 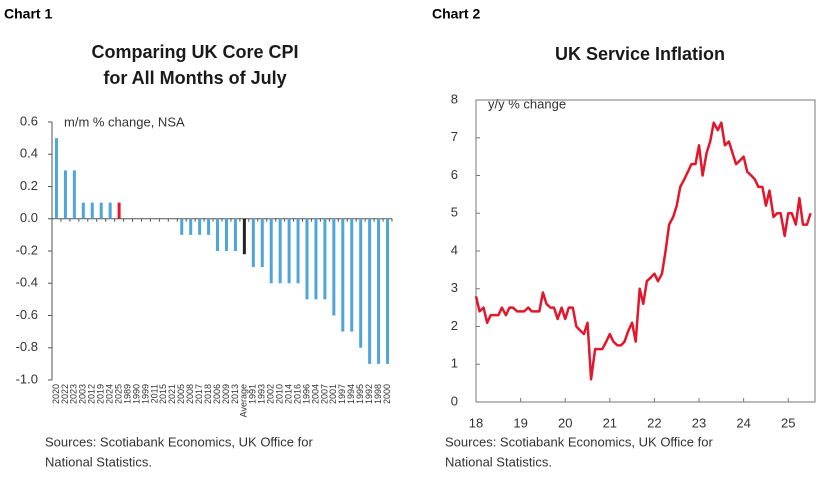 What do you see at coordinates (194, 52) in the screenshot?
I see `chart-title: Comparing UK Core CPI` at bounding box center [194, 52].